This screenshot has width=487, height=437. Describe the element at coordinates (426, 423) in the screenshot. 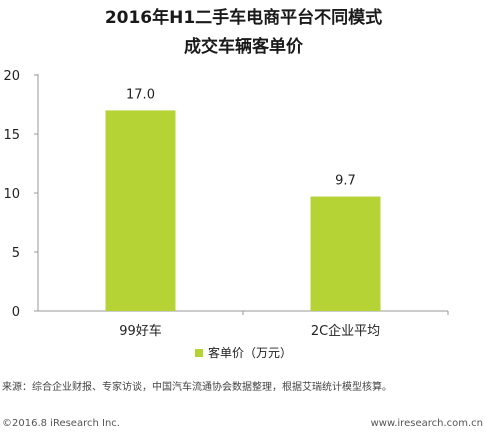

I see `website: www.iresearch.com.cn` at that location.